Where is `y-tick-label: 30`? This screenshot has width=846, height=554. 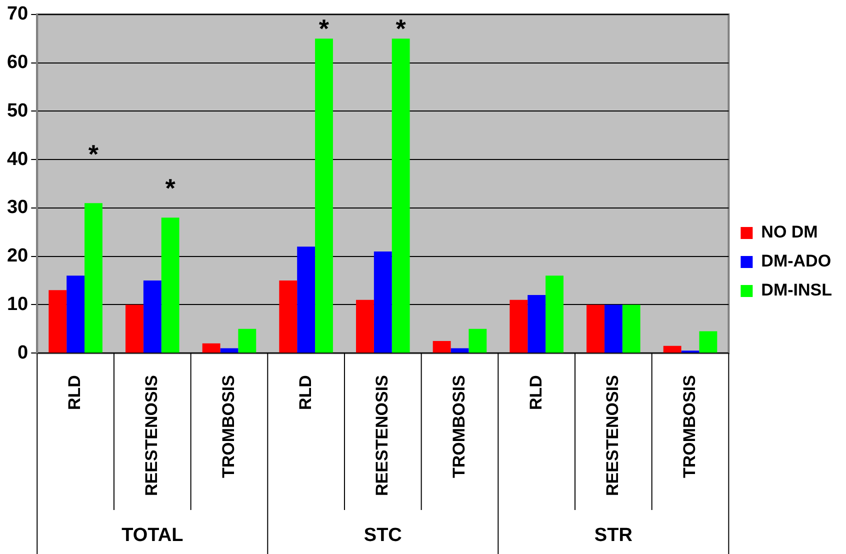 y-tick-label: 30 is located at coordinates (17, 207).